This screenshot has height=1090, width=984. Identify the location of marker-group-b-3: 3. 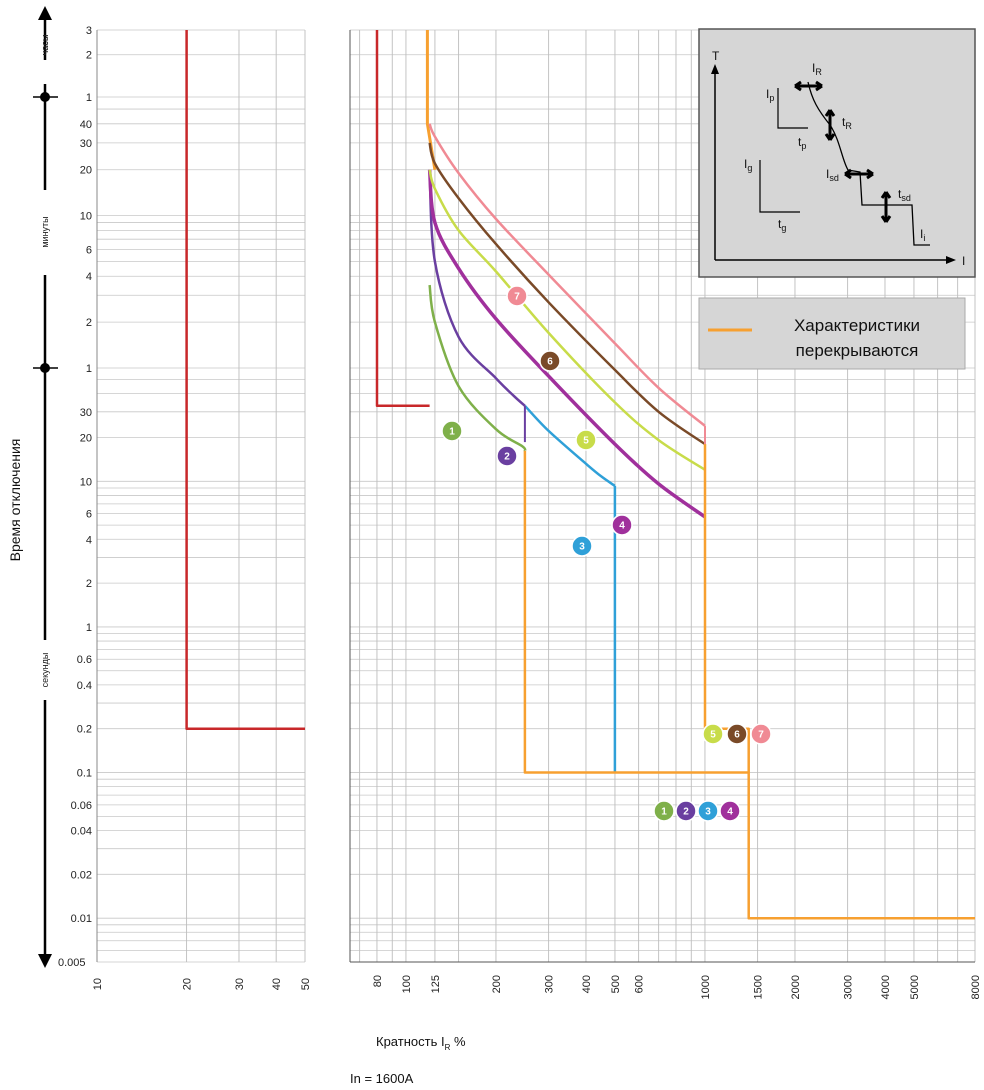
(708, 811).